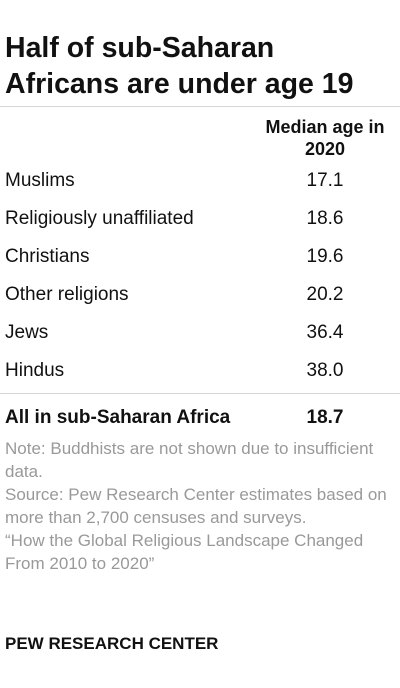 The width and height of the screenshot is (400, 688). What do you see at coordinates (325, 256) in the screenshot?
I see `row-value: 19.6` at bounding box center [325, 256].